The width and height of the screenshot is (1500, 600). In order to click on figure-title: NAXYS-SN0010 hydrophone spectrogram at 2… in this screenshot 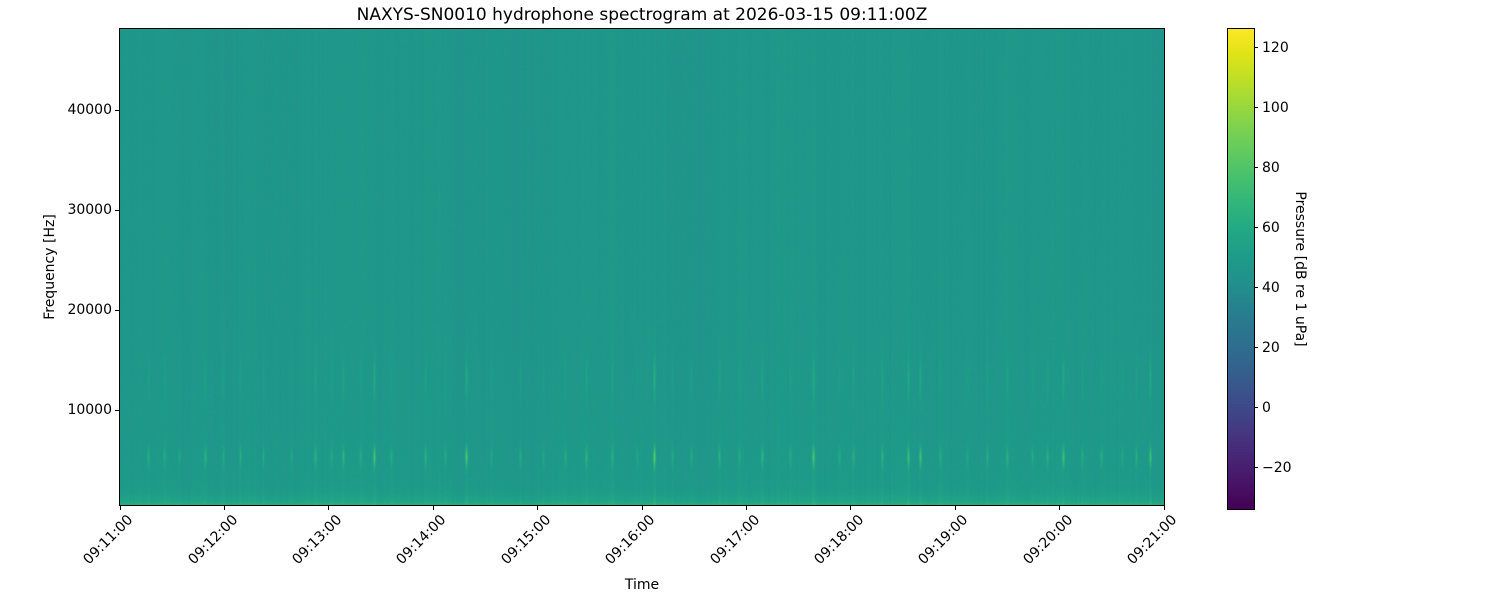, I will do `click(642, 15)`.